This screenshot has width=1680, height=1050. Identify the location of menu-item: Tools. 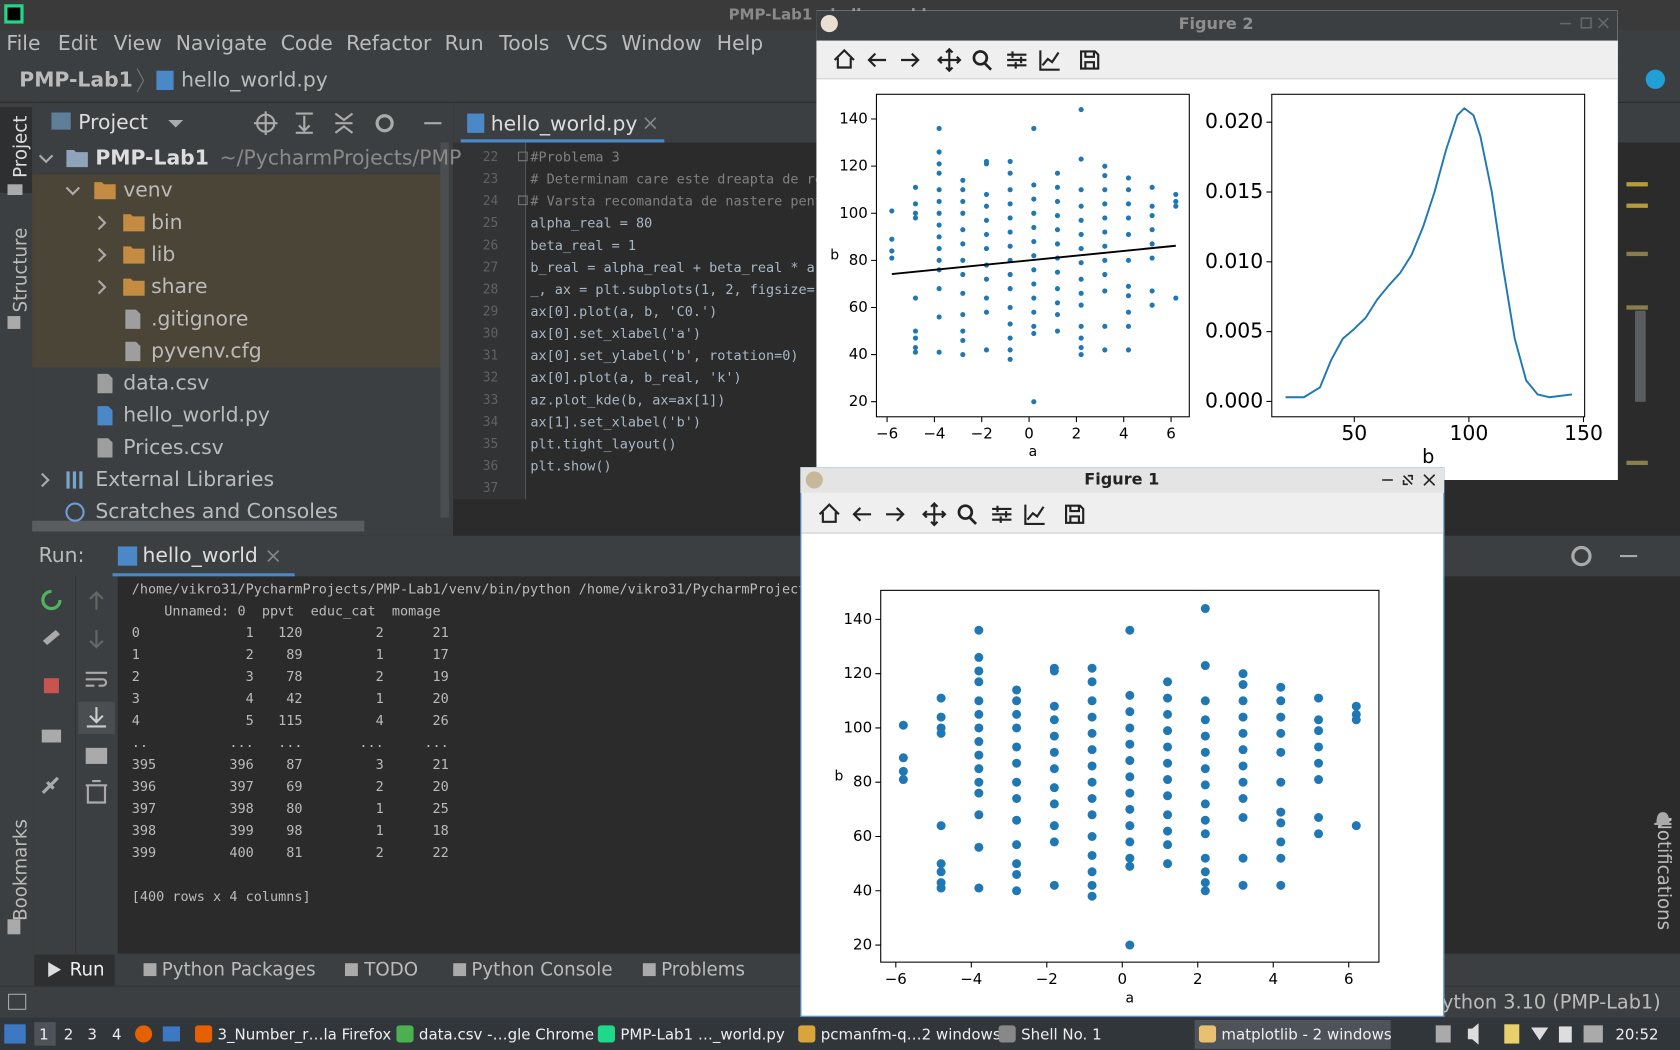
(523, 43).